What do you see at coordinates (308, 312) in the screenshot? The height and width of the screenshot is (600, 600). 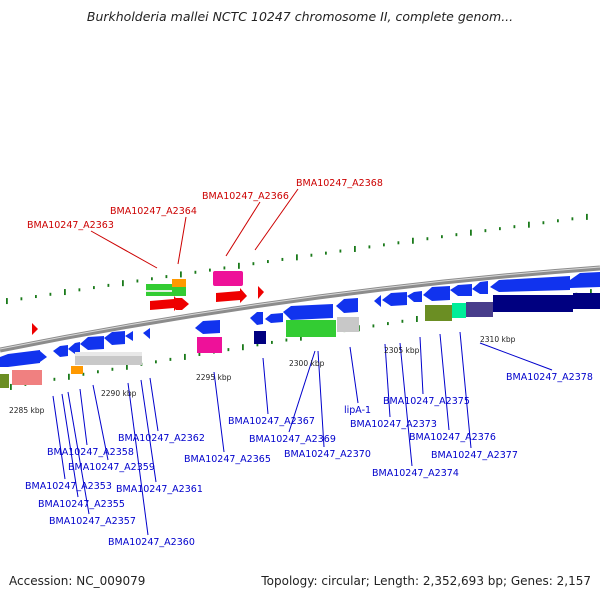 I see `gene-A2369-arrow` at bounding box center [308, 312].